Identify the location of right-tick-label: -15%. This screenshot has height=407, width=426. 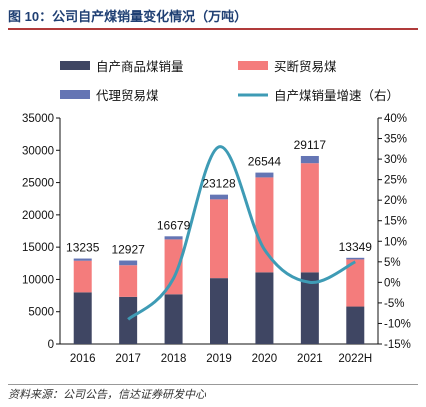
(397, 345).